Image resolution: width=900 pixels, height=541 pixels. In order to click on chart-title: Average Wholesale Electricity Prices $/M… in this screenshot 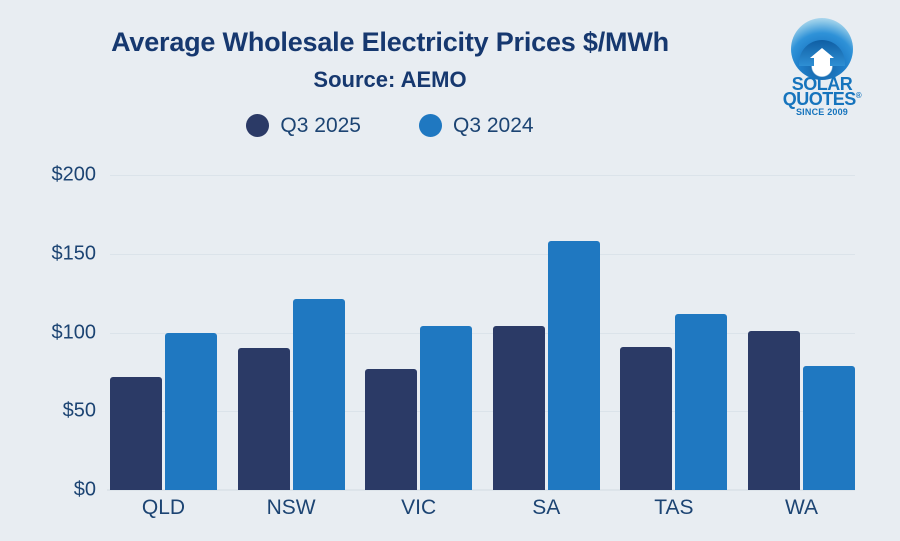, I will do `click(390, 42)`.